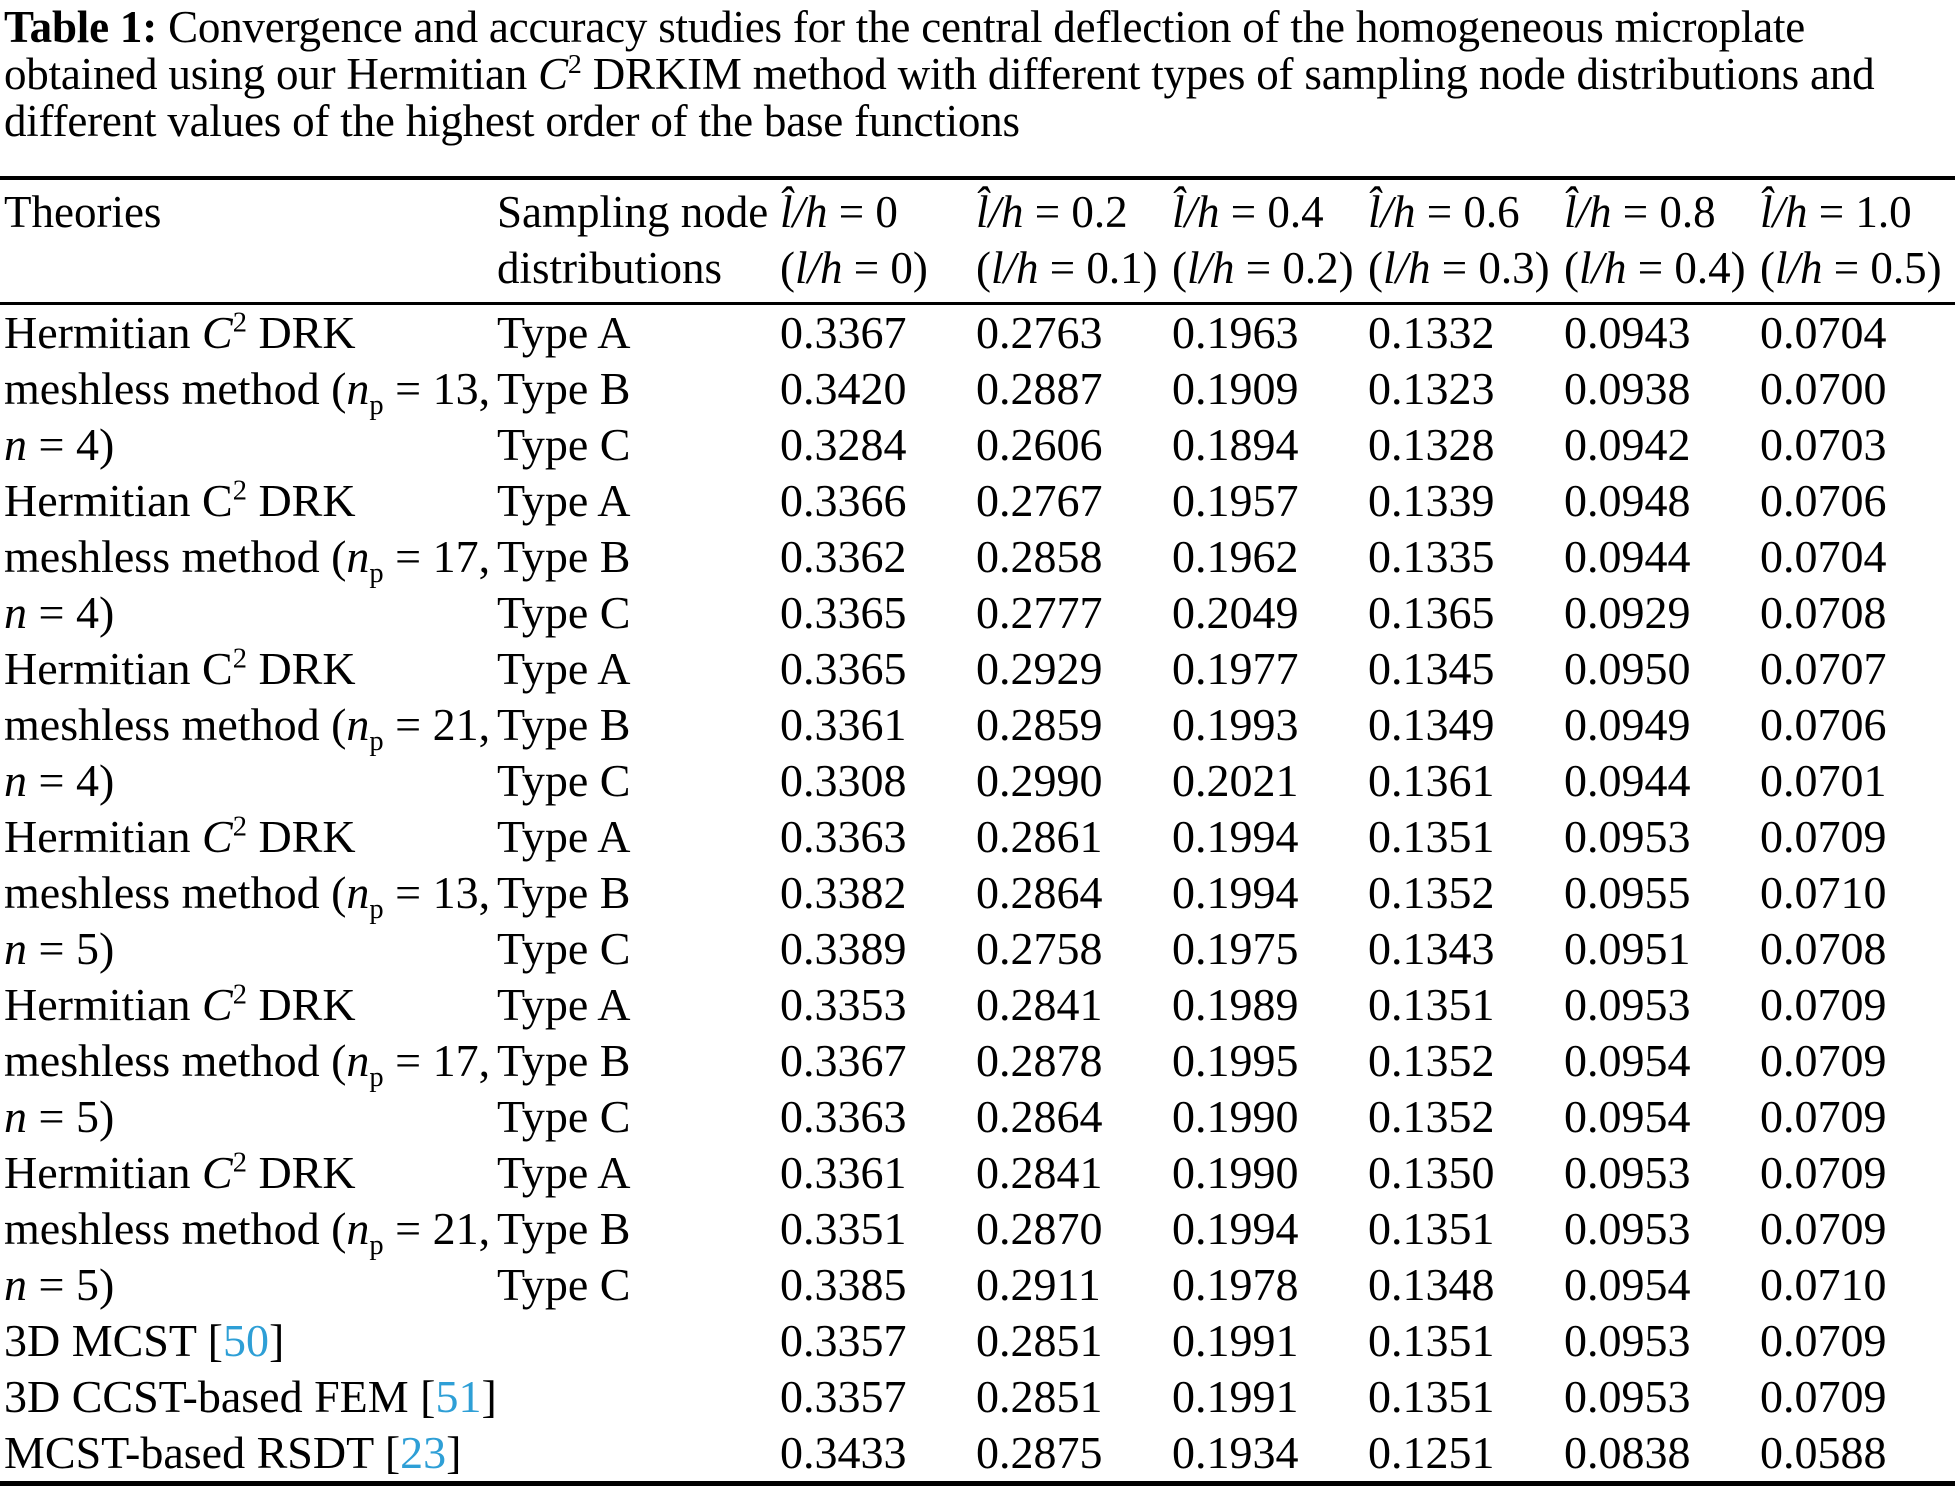 This screenshot has height=1499, width=1955. Describe the element at coordinates (1431, 668) in the screenshot. I see `value-cell: 0.1345` at that location.